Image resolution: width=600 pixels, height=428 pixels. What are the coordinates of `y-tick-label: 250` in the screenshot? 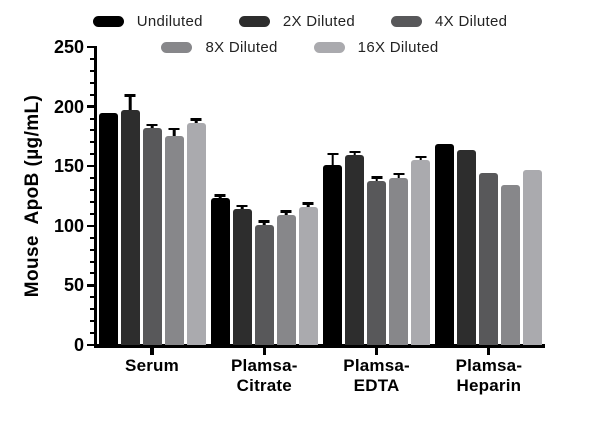 It's located at (68, 47).